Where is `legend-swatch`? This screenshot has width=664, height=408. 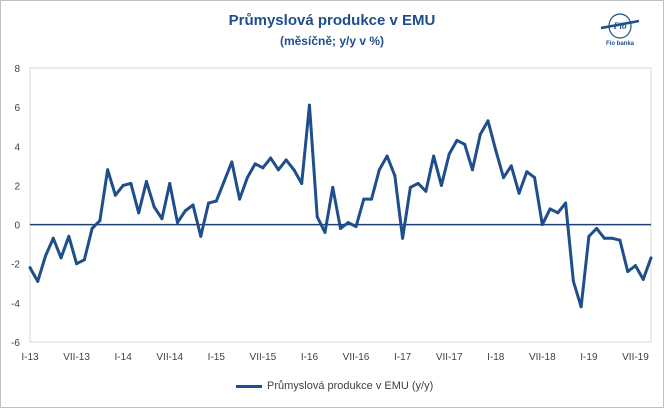
legend-swatch is located at coordinates (249, 386).